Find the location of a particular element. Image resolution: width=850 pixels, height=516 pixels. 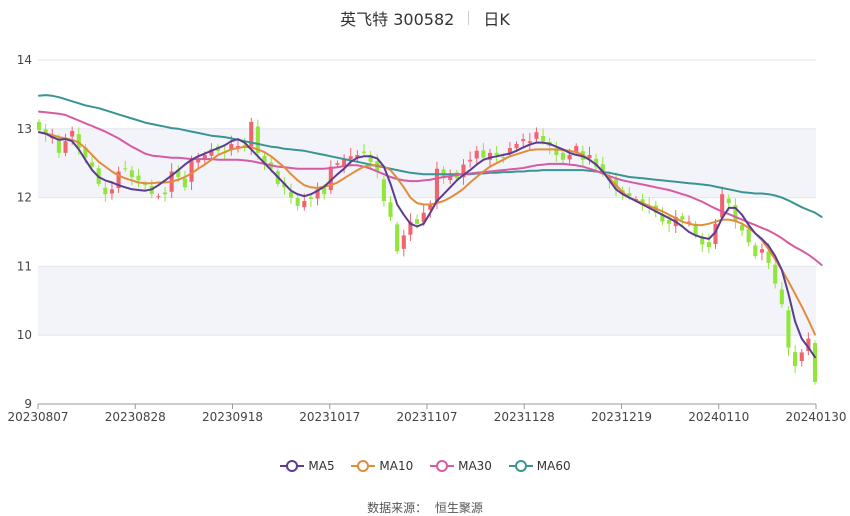

legend-item-ma5: MA5 is located at coordinates (307, 465).